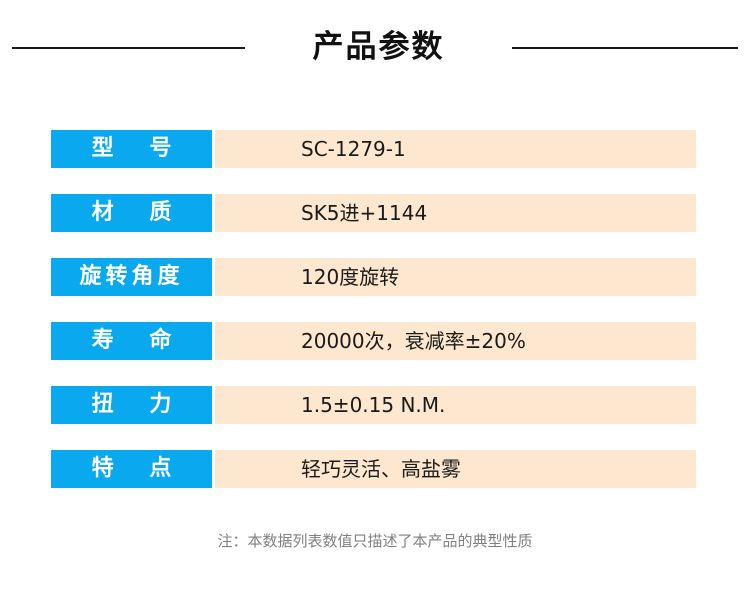 The image size is (750, 590). I want to click on spec-value: 1.5±0.15 N.M., so click(455, 405).